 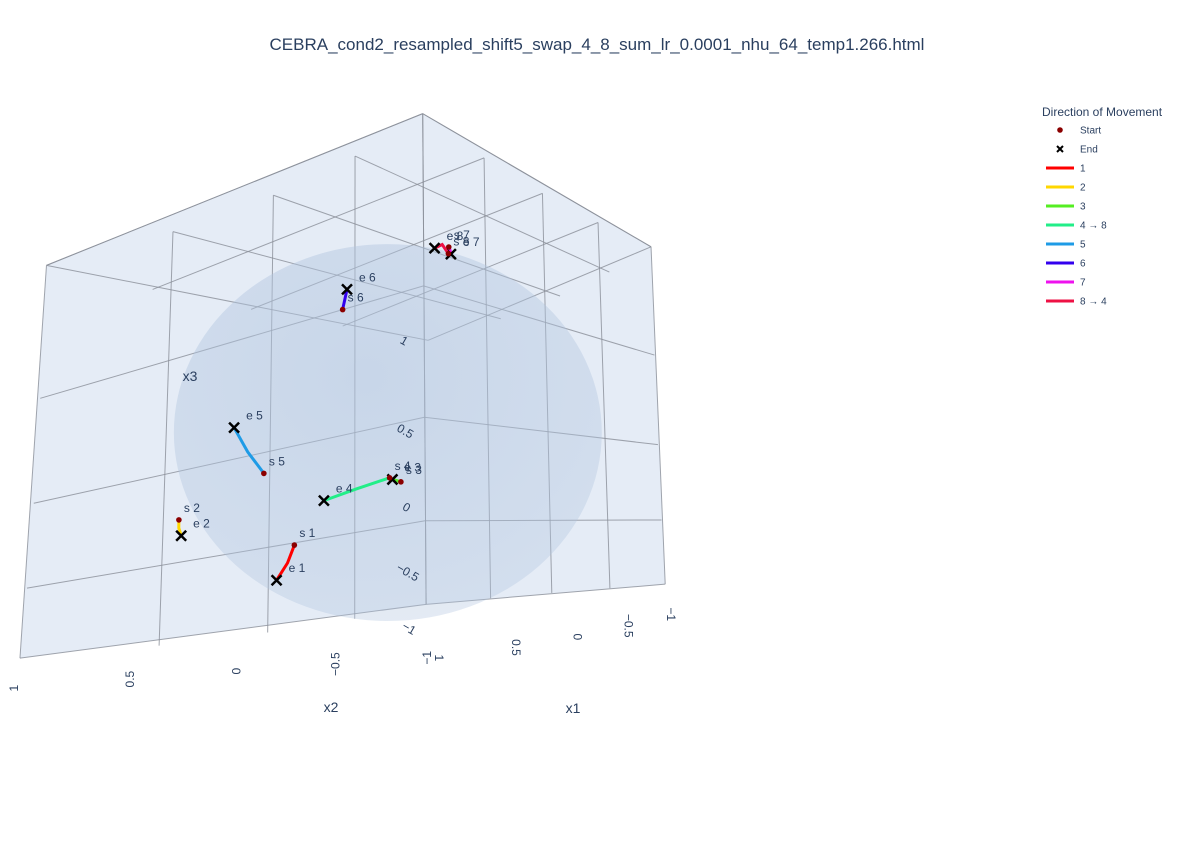 I want to click on trace-series-6: s 6 e 6, so click(x=357, y=291).